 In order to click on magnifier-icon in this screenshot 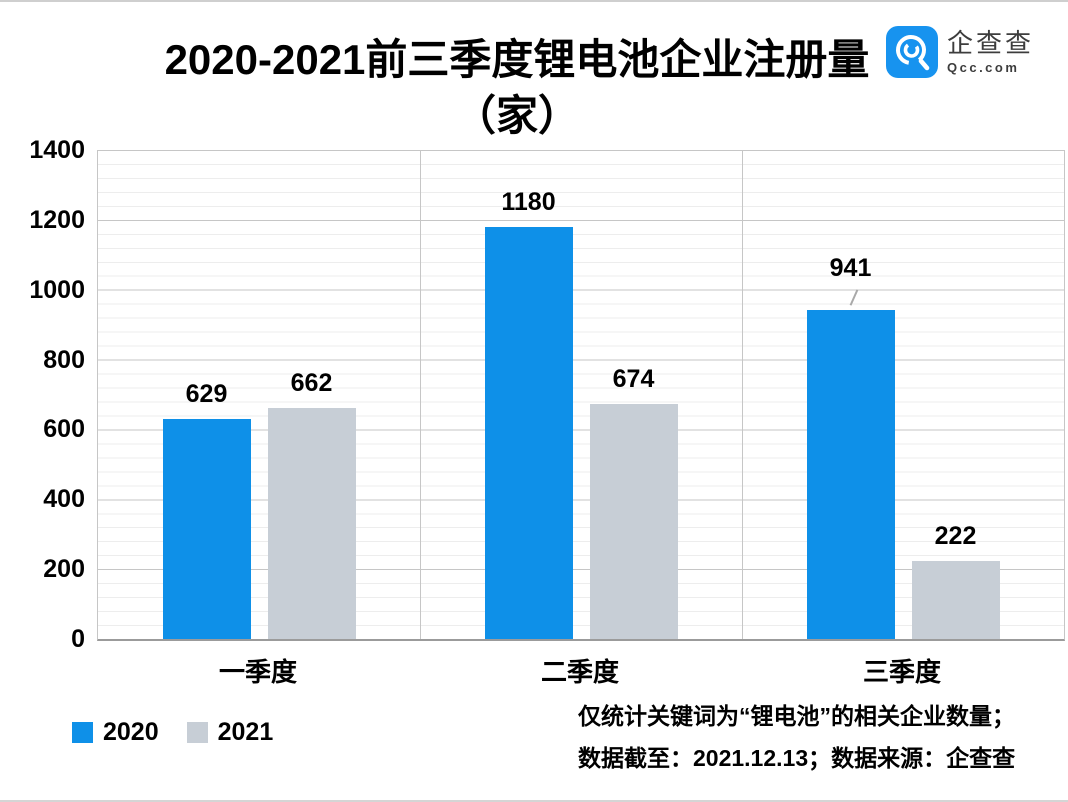, I will do `click(912, 52)`.